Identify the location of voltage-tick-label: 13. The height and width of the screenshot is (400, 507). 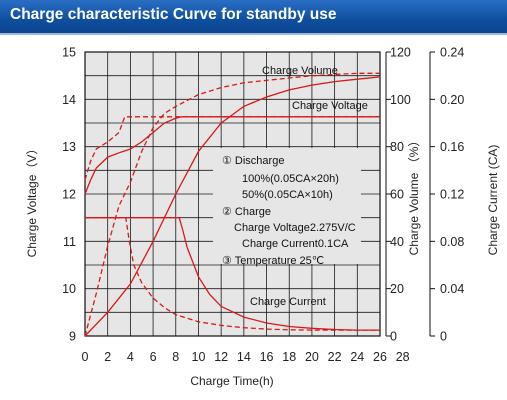
(69, 147).